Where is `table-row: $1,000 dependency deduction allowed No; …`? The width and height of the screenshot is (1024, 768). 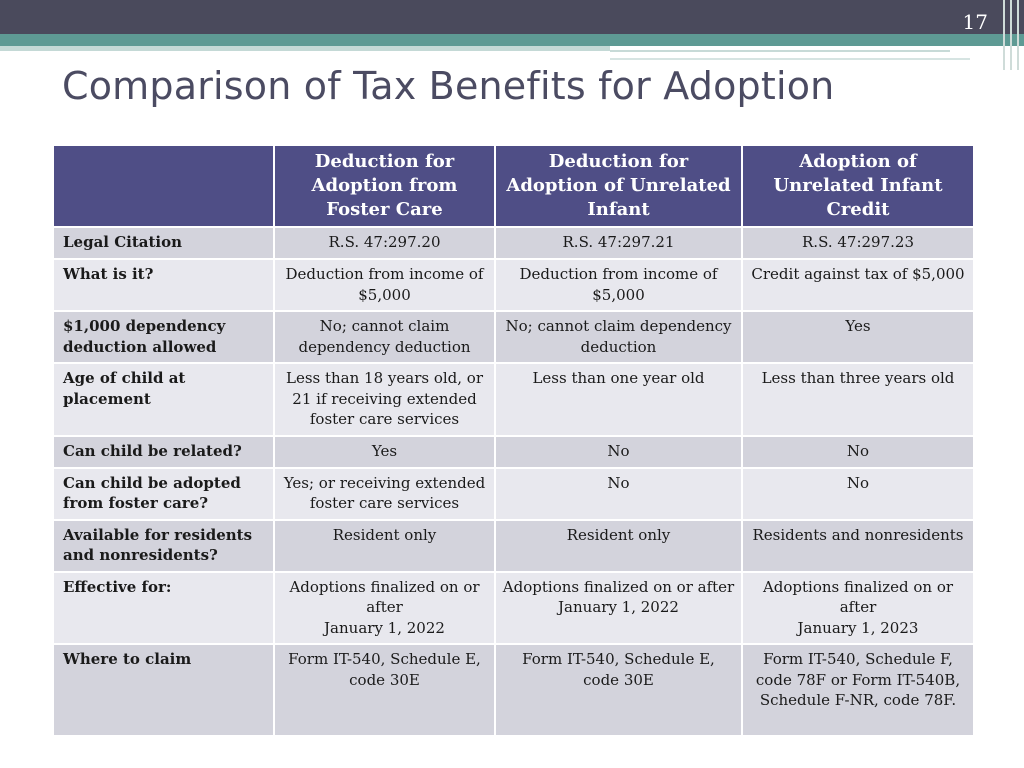 table-row: $1,000 dependency deduction allowed No; … is located at coordinates (513, 337).